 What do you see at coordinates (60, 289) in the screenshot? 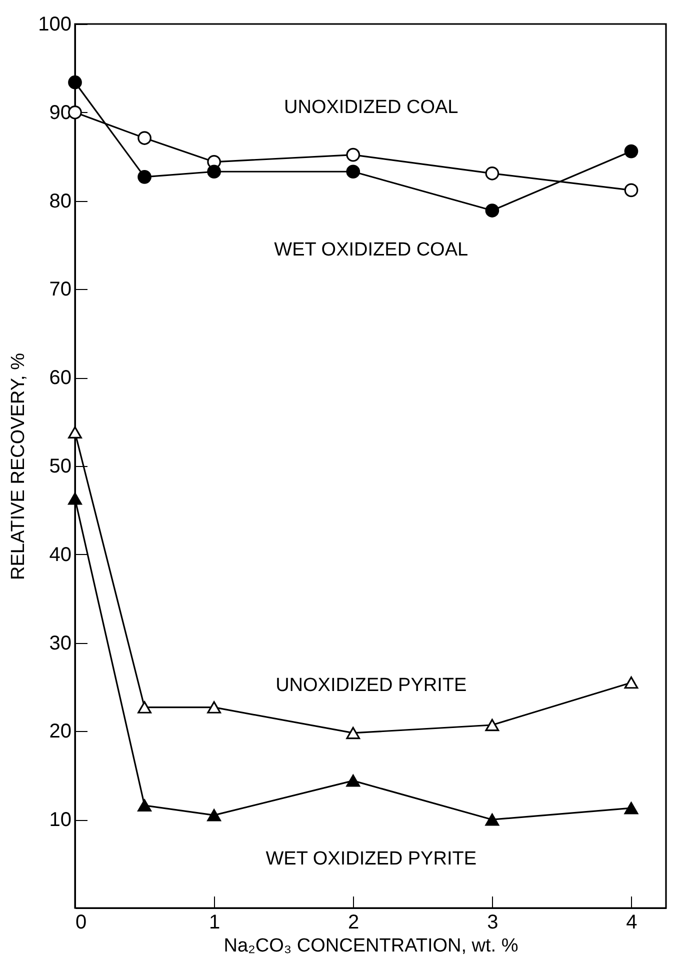
I see `y-tick-label: 70` at bounding box center [60, 289].